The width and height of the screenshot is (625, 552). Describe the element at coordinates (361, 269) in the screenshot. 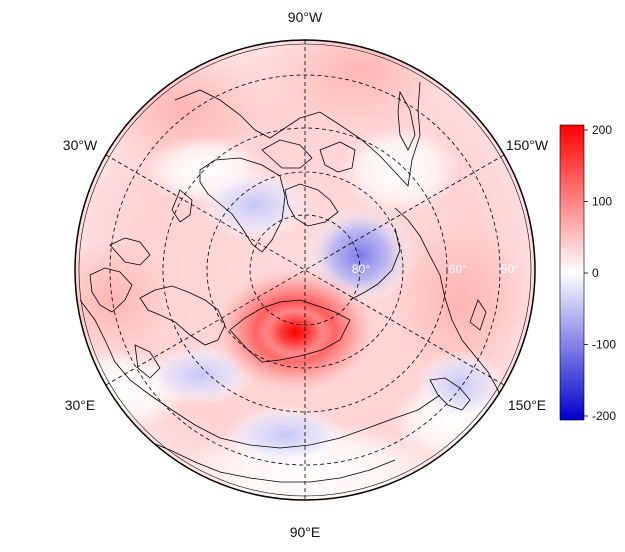

I see `lat-label-80: 80°` at that location.